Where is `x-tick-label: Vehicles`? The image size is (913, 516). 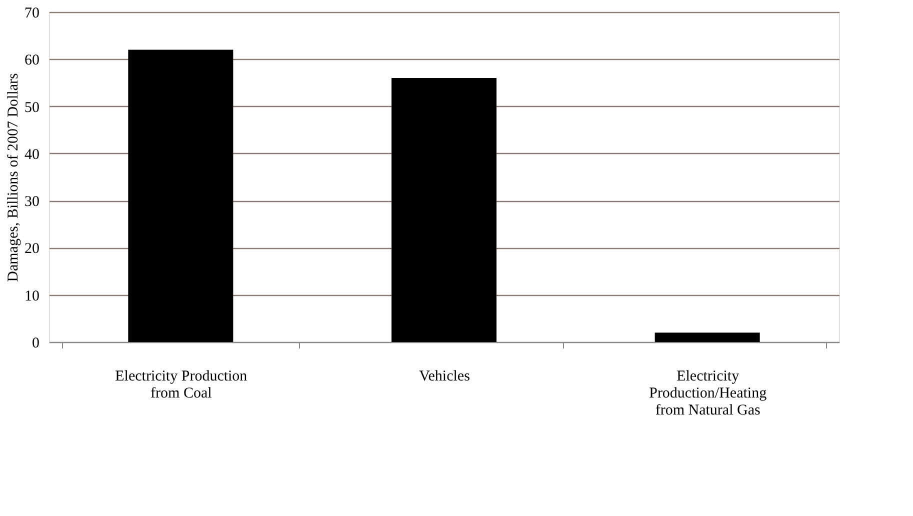 x-tick-label: Vehicles is located at coordinates (444, 376).